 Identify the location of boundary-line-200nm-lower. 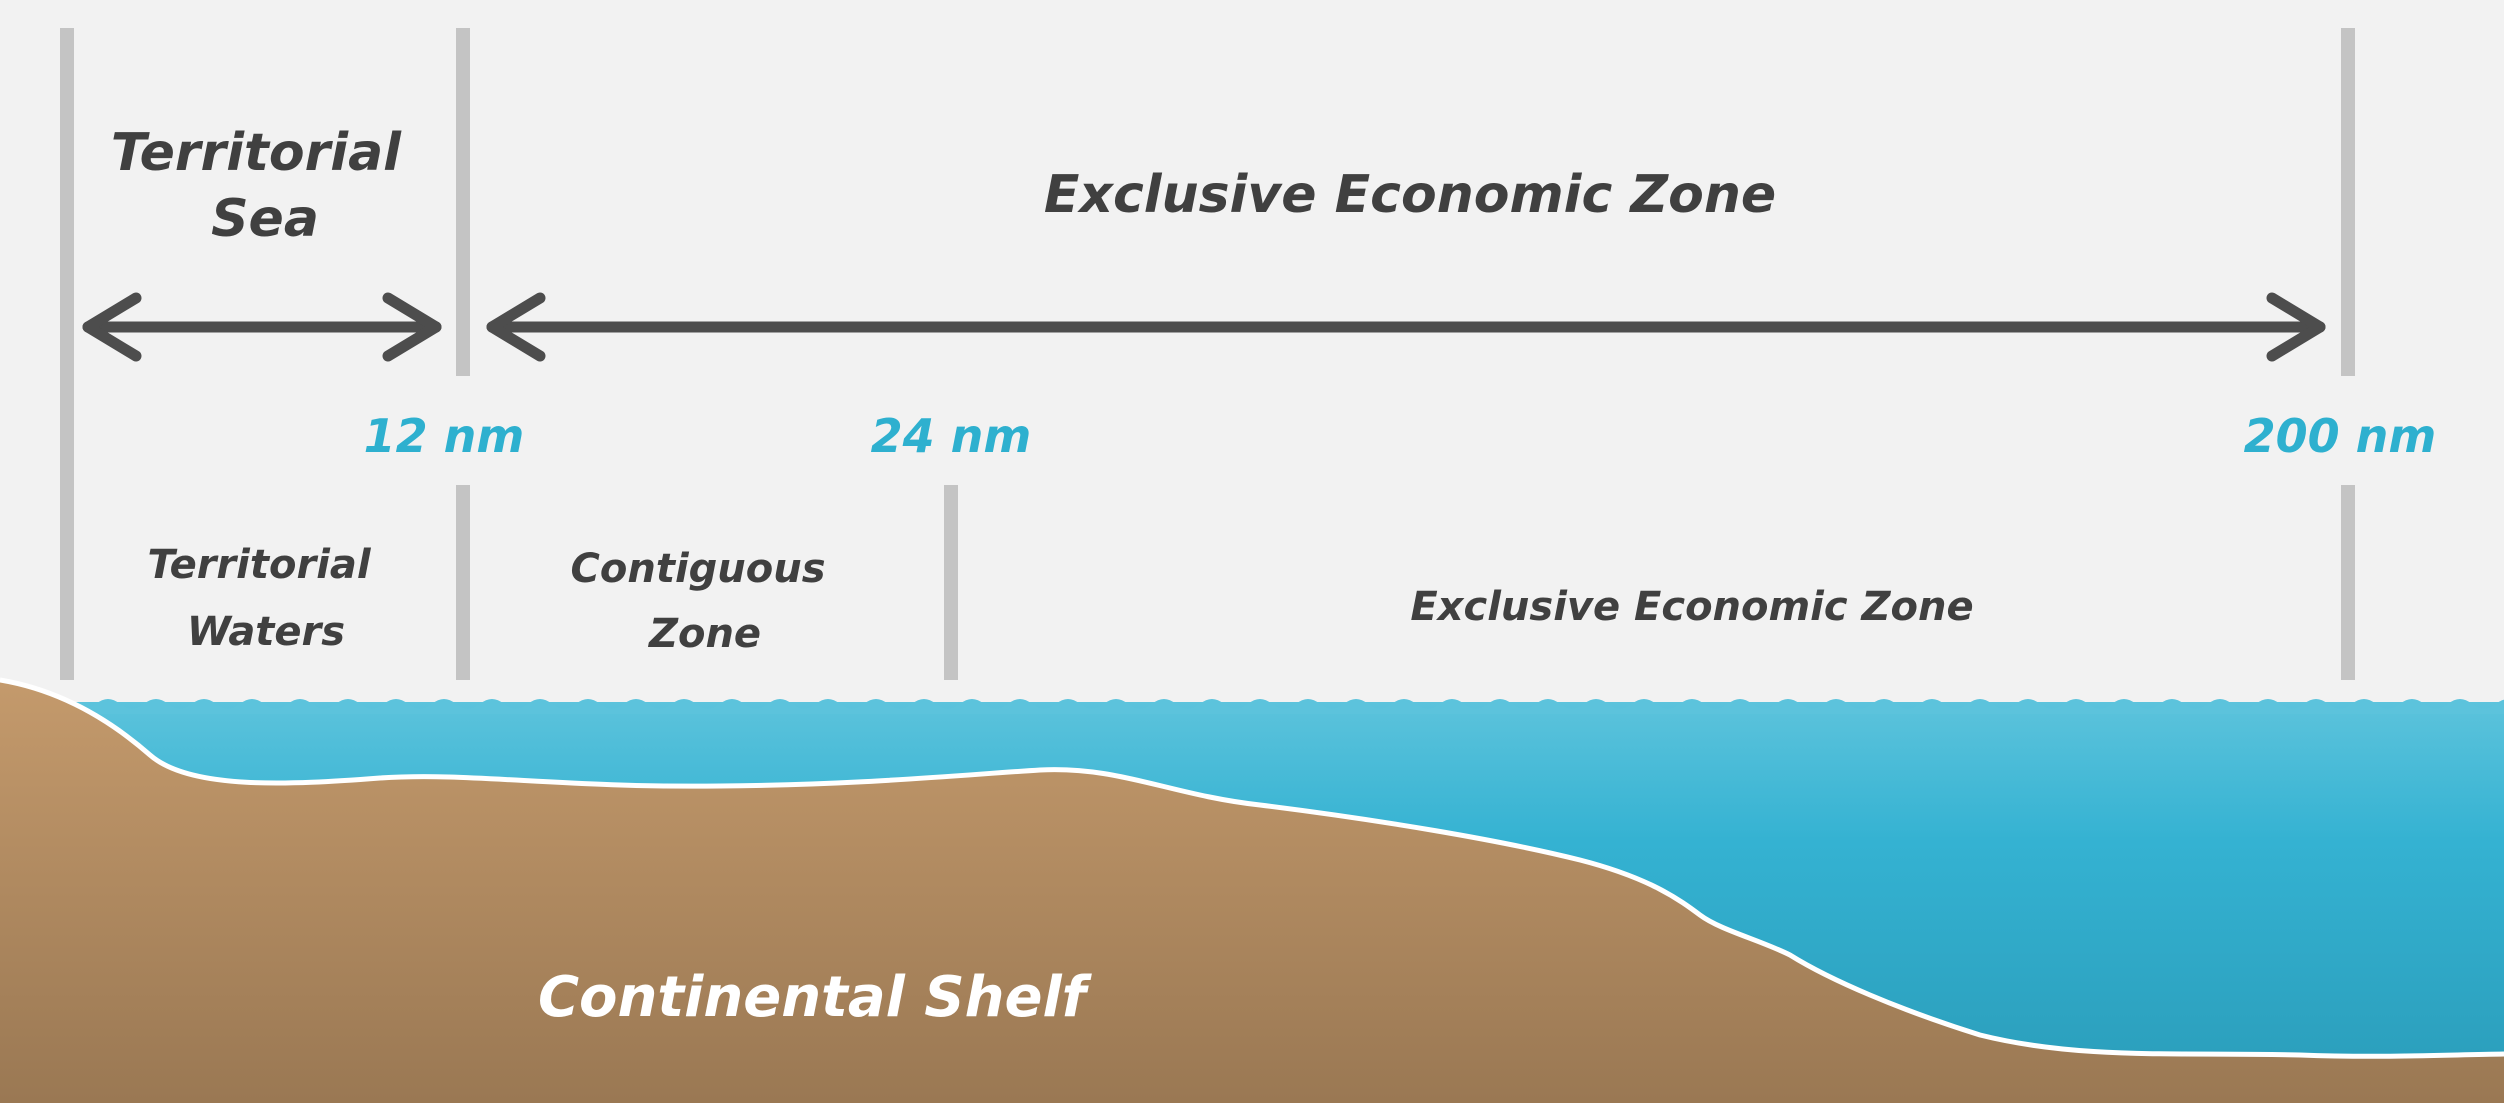
(2348, 582).